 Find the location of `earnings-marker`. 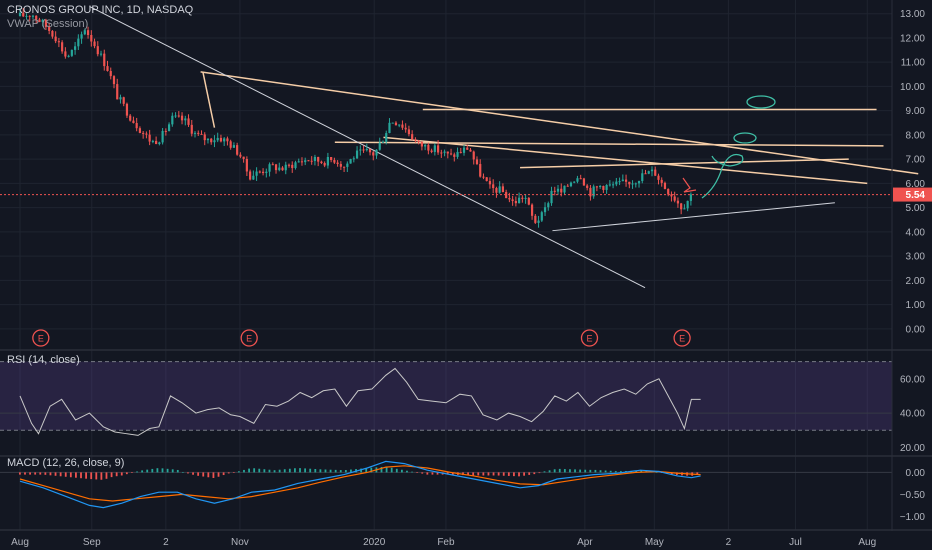

earnings-marker is located at coordinates (41, 338).